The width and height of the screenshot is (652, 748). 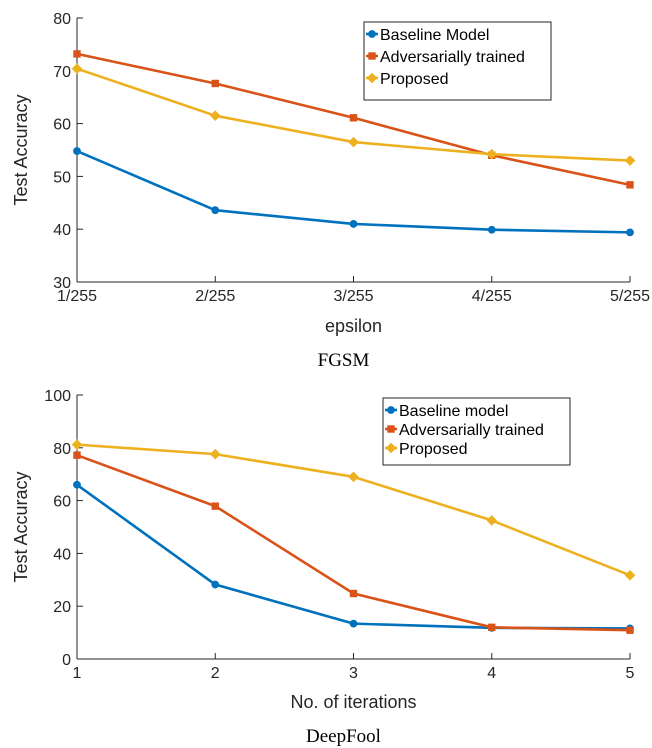 I want to click on y-tick-label: 0, so click(x=66, y=660).